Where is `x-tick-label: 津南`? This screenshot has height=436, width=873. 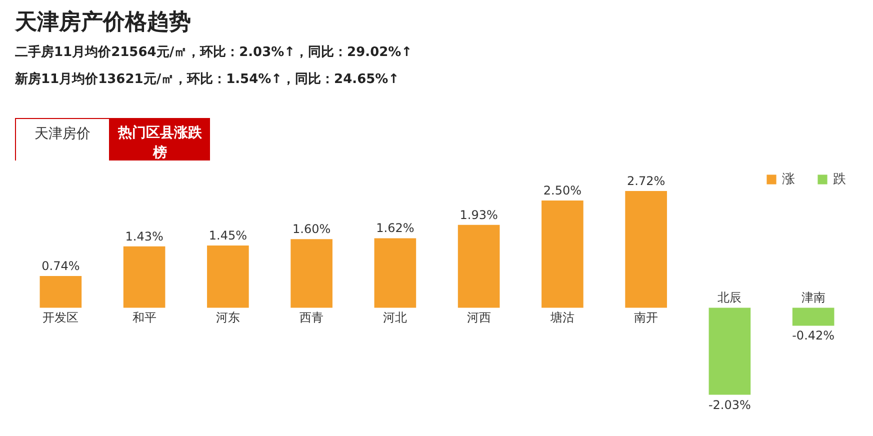
x-tick-label: 津南 is located at coordinates (813, 297).